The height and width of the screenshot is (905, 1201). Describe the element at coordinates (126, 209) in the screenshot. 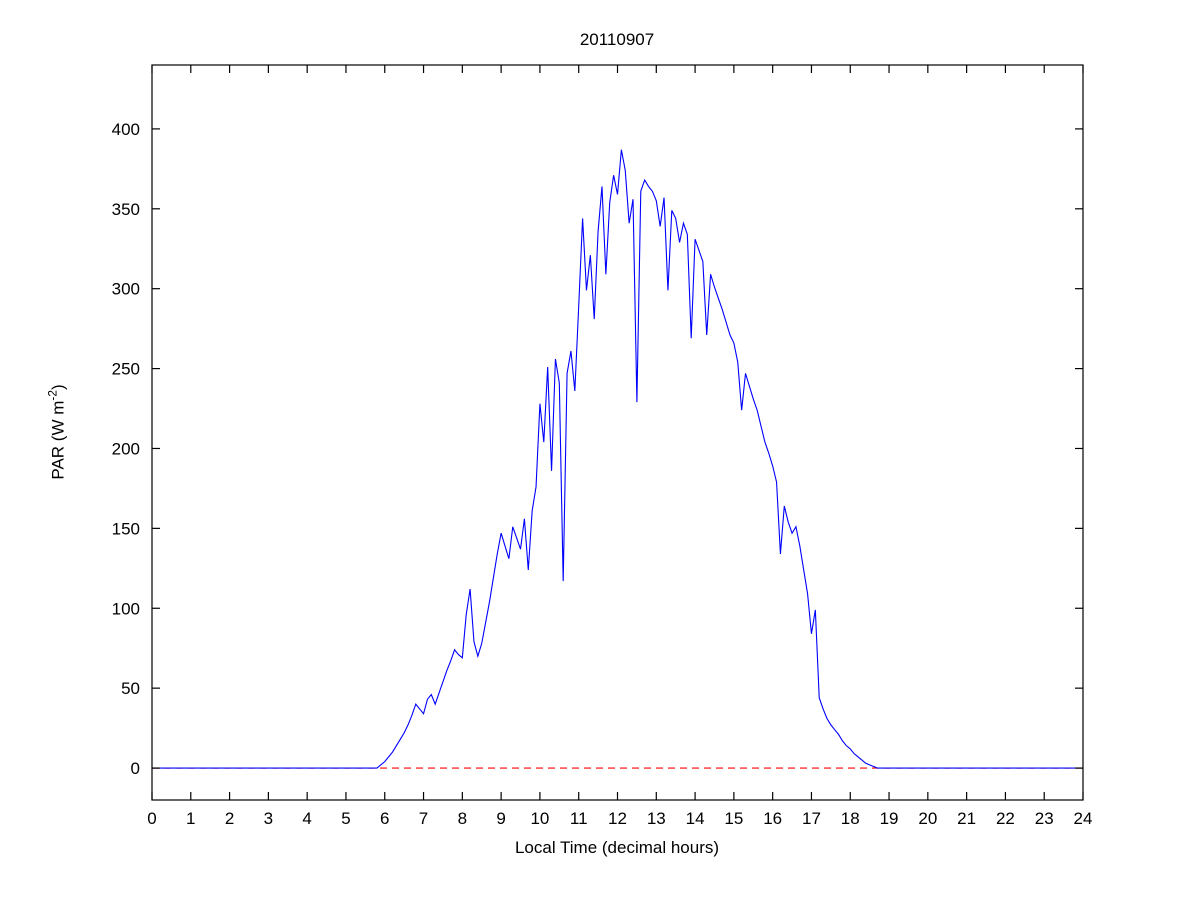

I see `y-tick-label: 350` at that location.